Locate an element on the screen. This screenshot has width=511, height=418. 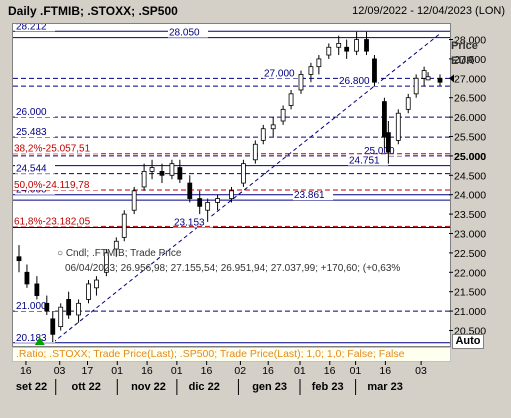
date-range: 12/09/2022 - 12/04/2023 (LON) is located at coordinates (428, 11).